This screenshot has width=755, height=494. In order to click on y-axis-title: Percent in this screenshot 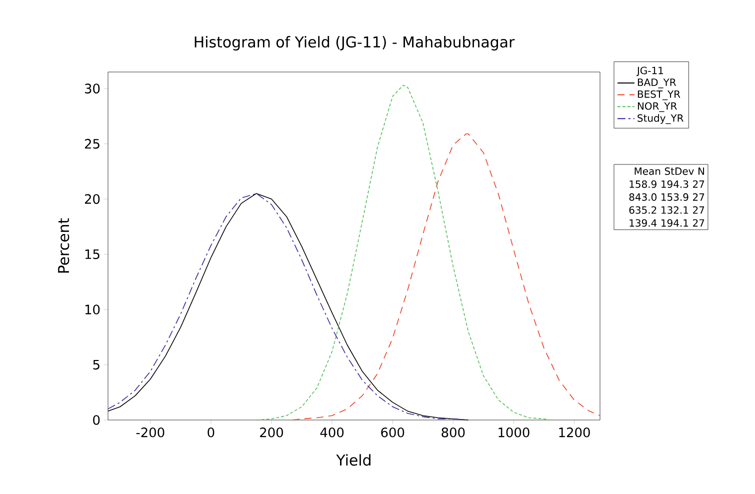, I will do `click(64, 245)`.